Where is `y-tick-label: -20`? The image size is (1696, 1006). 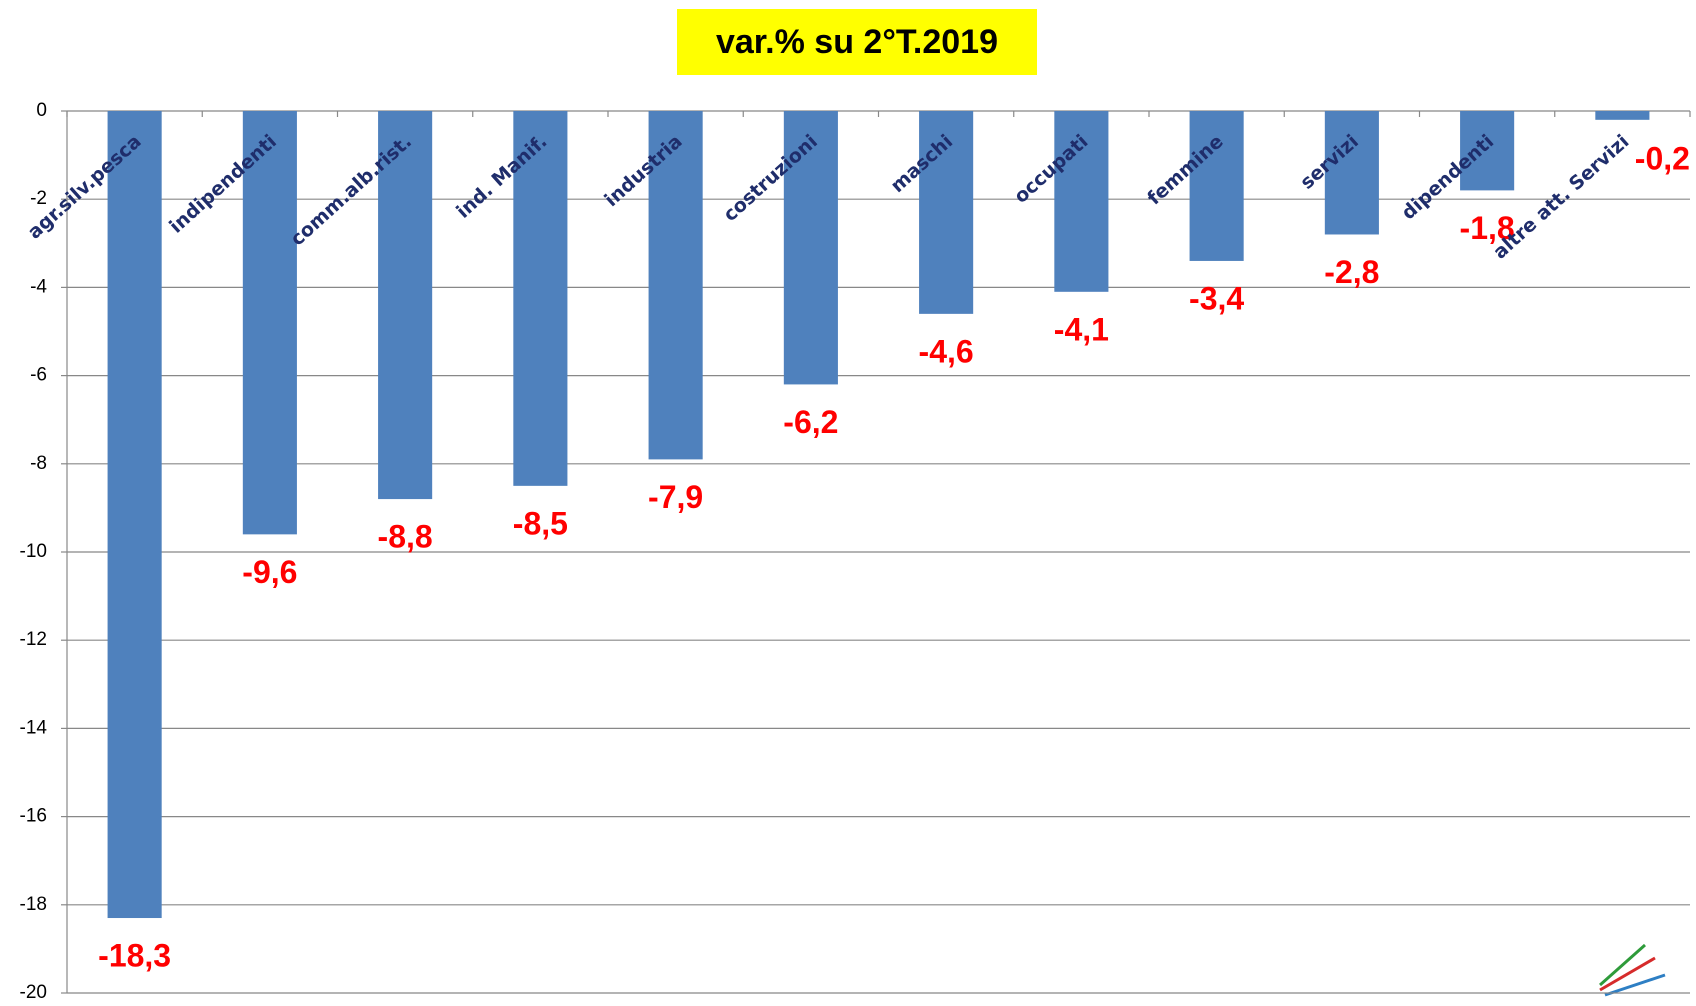 y-tick-label: -20 is located at coordinates (33, 992).